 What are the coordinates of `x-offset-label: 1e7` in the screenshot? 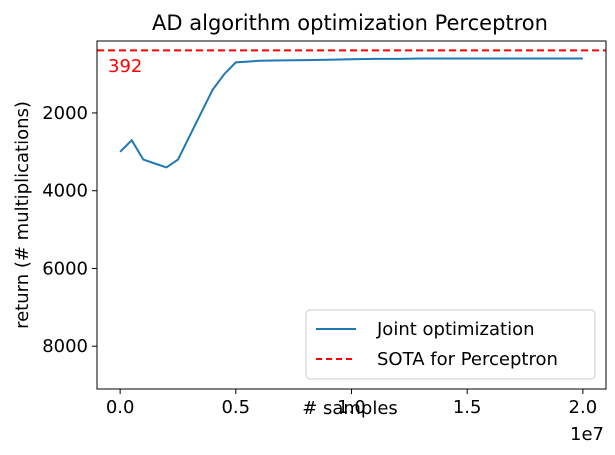 It's located at (587, 434).